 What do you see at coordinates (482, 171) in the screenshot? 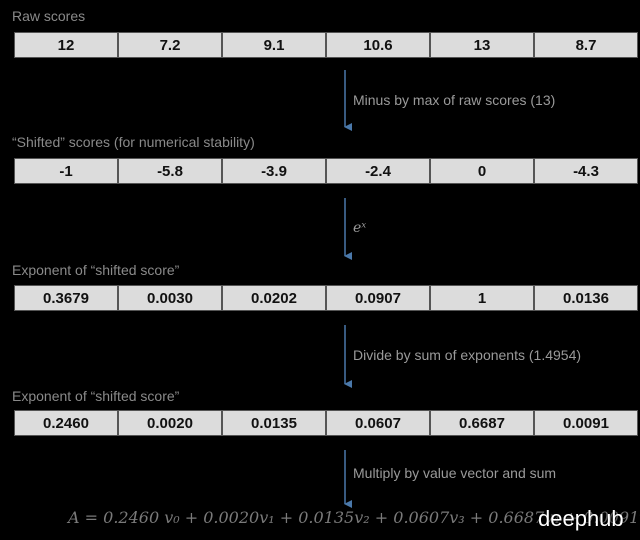
I see `value-cell: 0` at bounding box center [482, 171].